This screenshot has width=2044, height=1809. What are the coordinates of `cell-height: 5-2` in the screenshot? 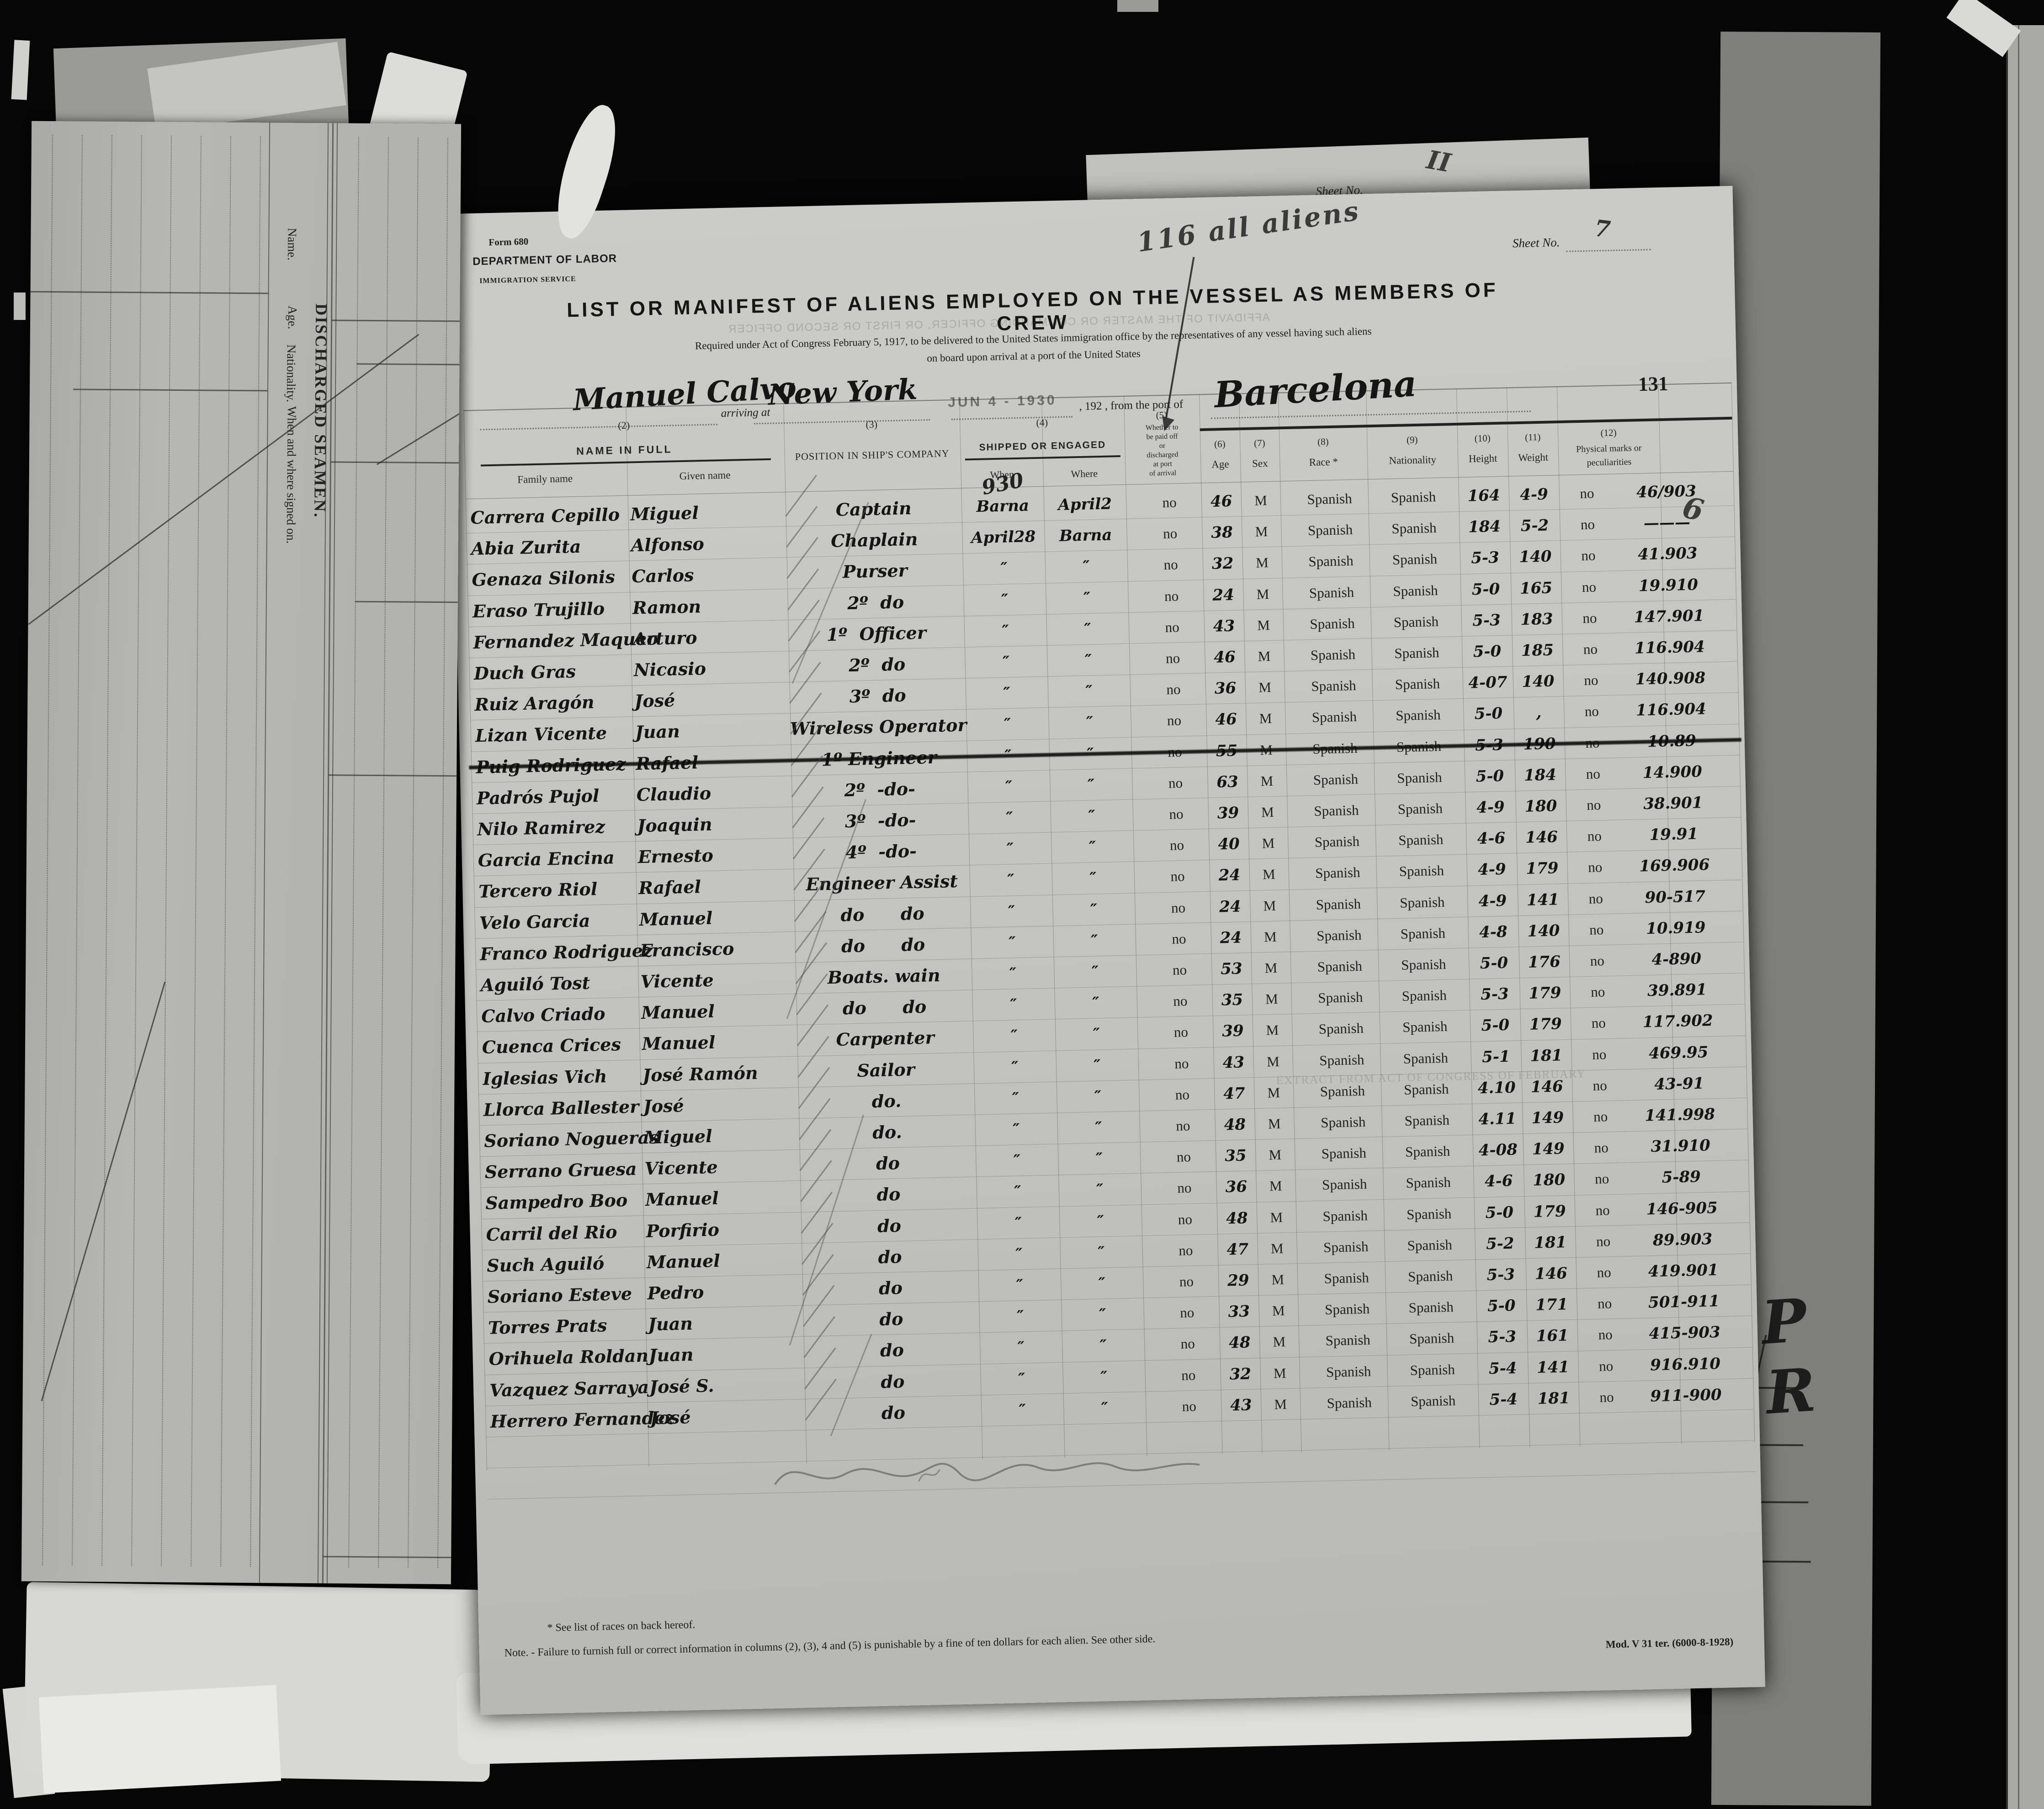 It's located at (1500, 1243).